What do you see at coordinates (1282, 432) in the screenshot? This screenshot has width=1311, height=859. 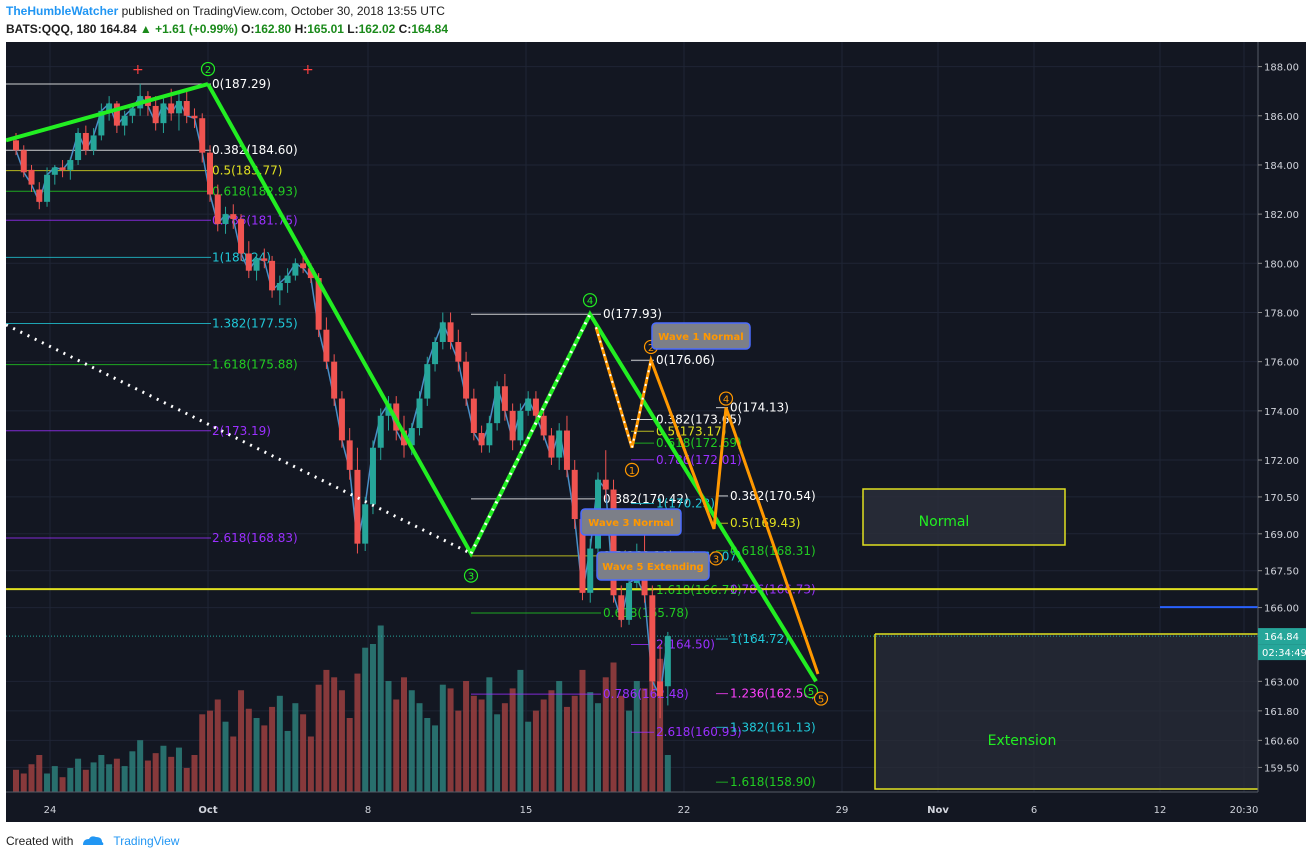 I see `price-axis-bg` at bounding box center [1282, 432].